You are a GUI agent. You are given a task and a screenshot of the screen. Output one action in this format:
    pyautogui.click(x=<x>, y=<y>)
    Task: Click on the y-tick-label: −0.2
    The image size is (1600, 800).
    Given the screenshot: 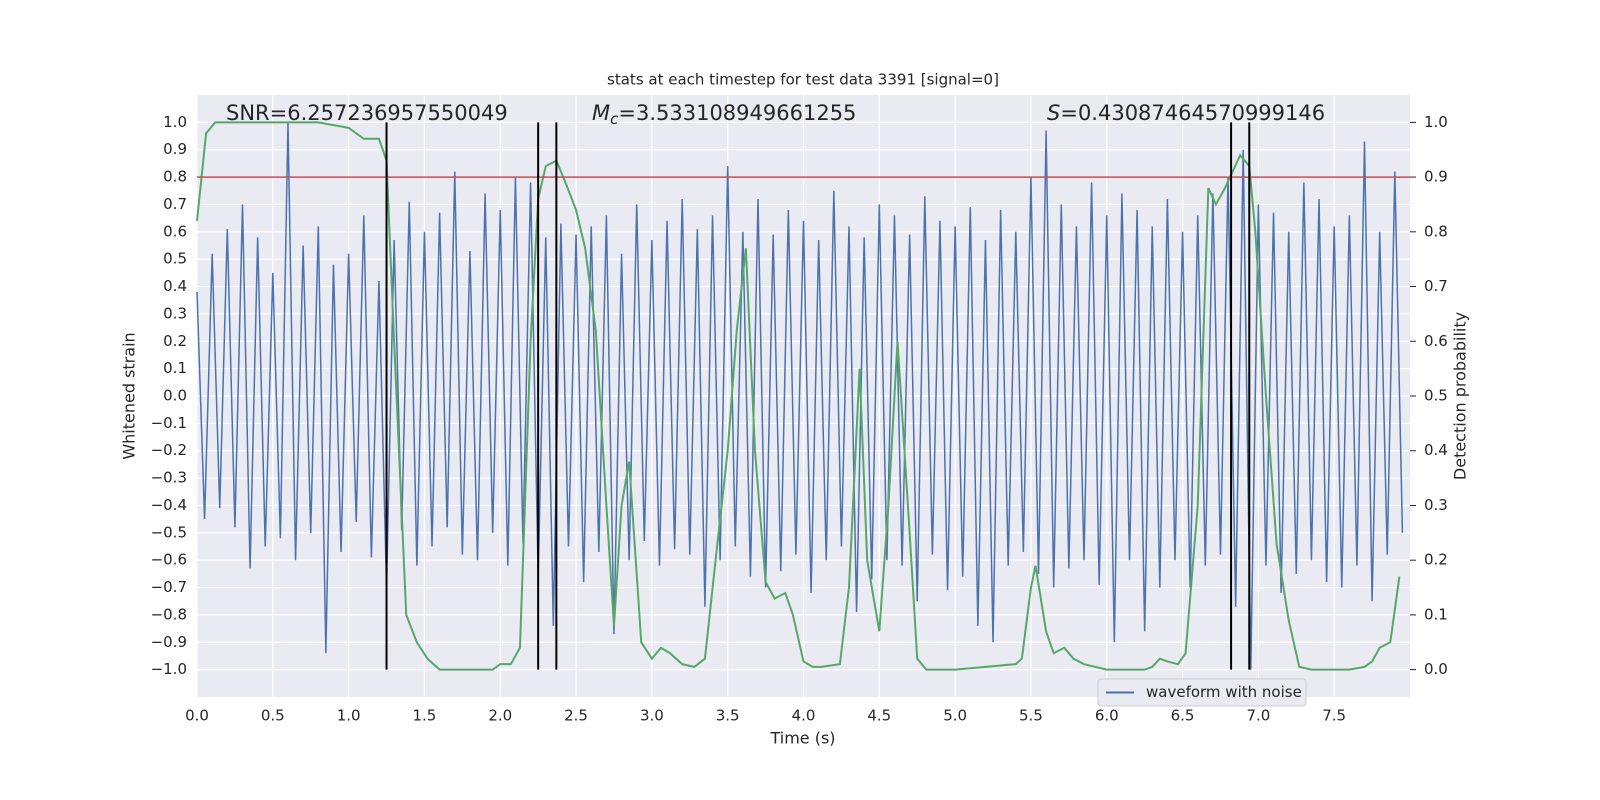 What is the action you would take?
    pyautogui.click(x=169, y=450)
    